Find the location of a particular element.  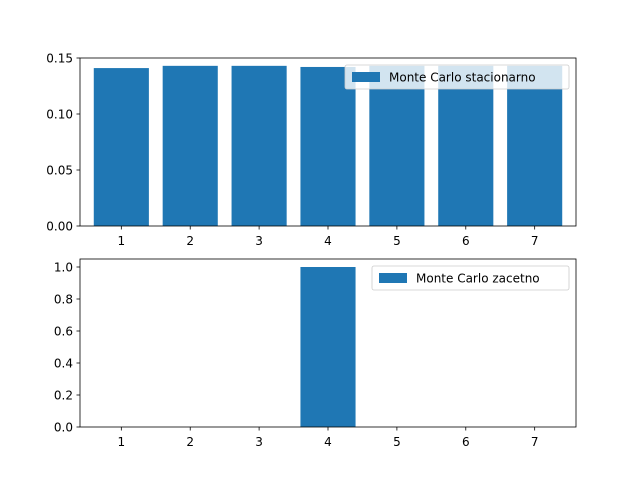

y-tick-label-0: 0.0 is located at coordinates (63, 428).